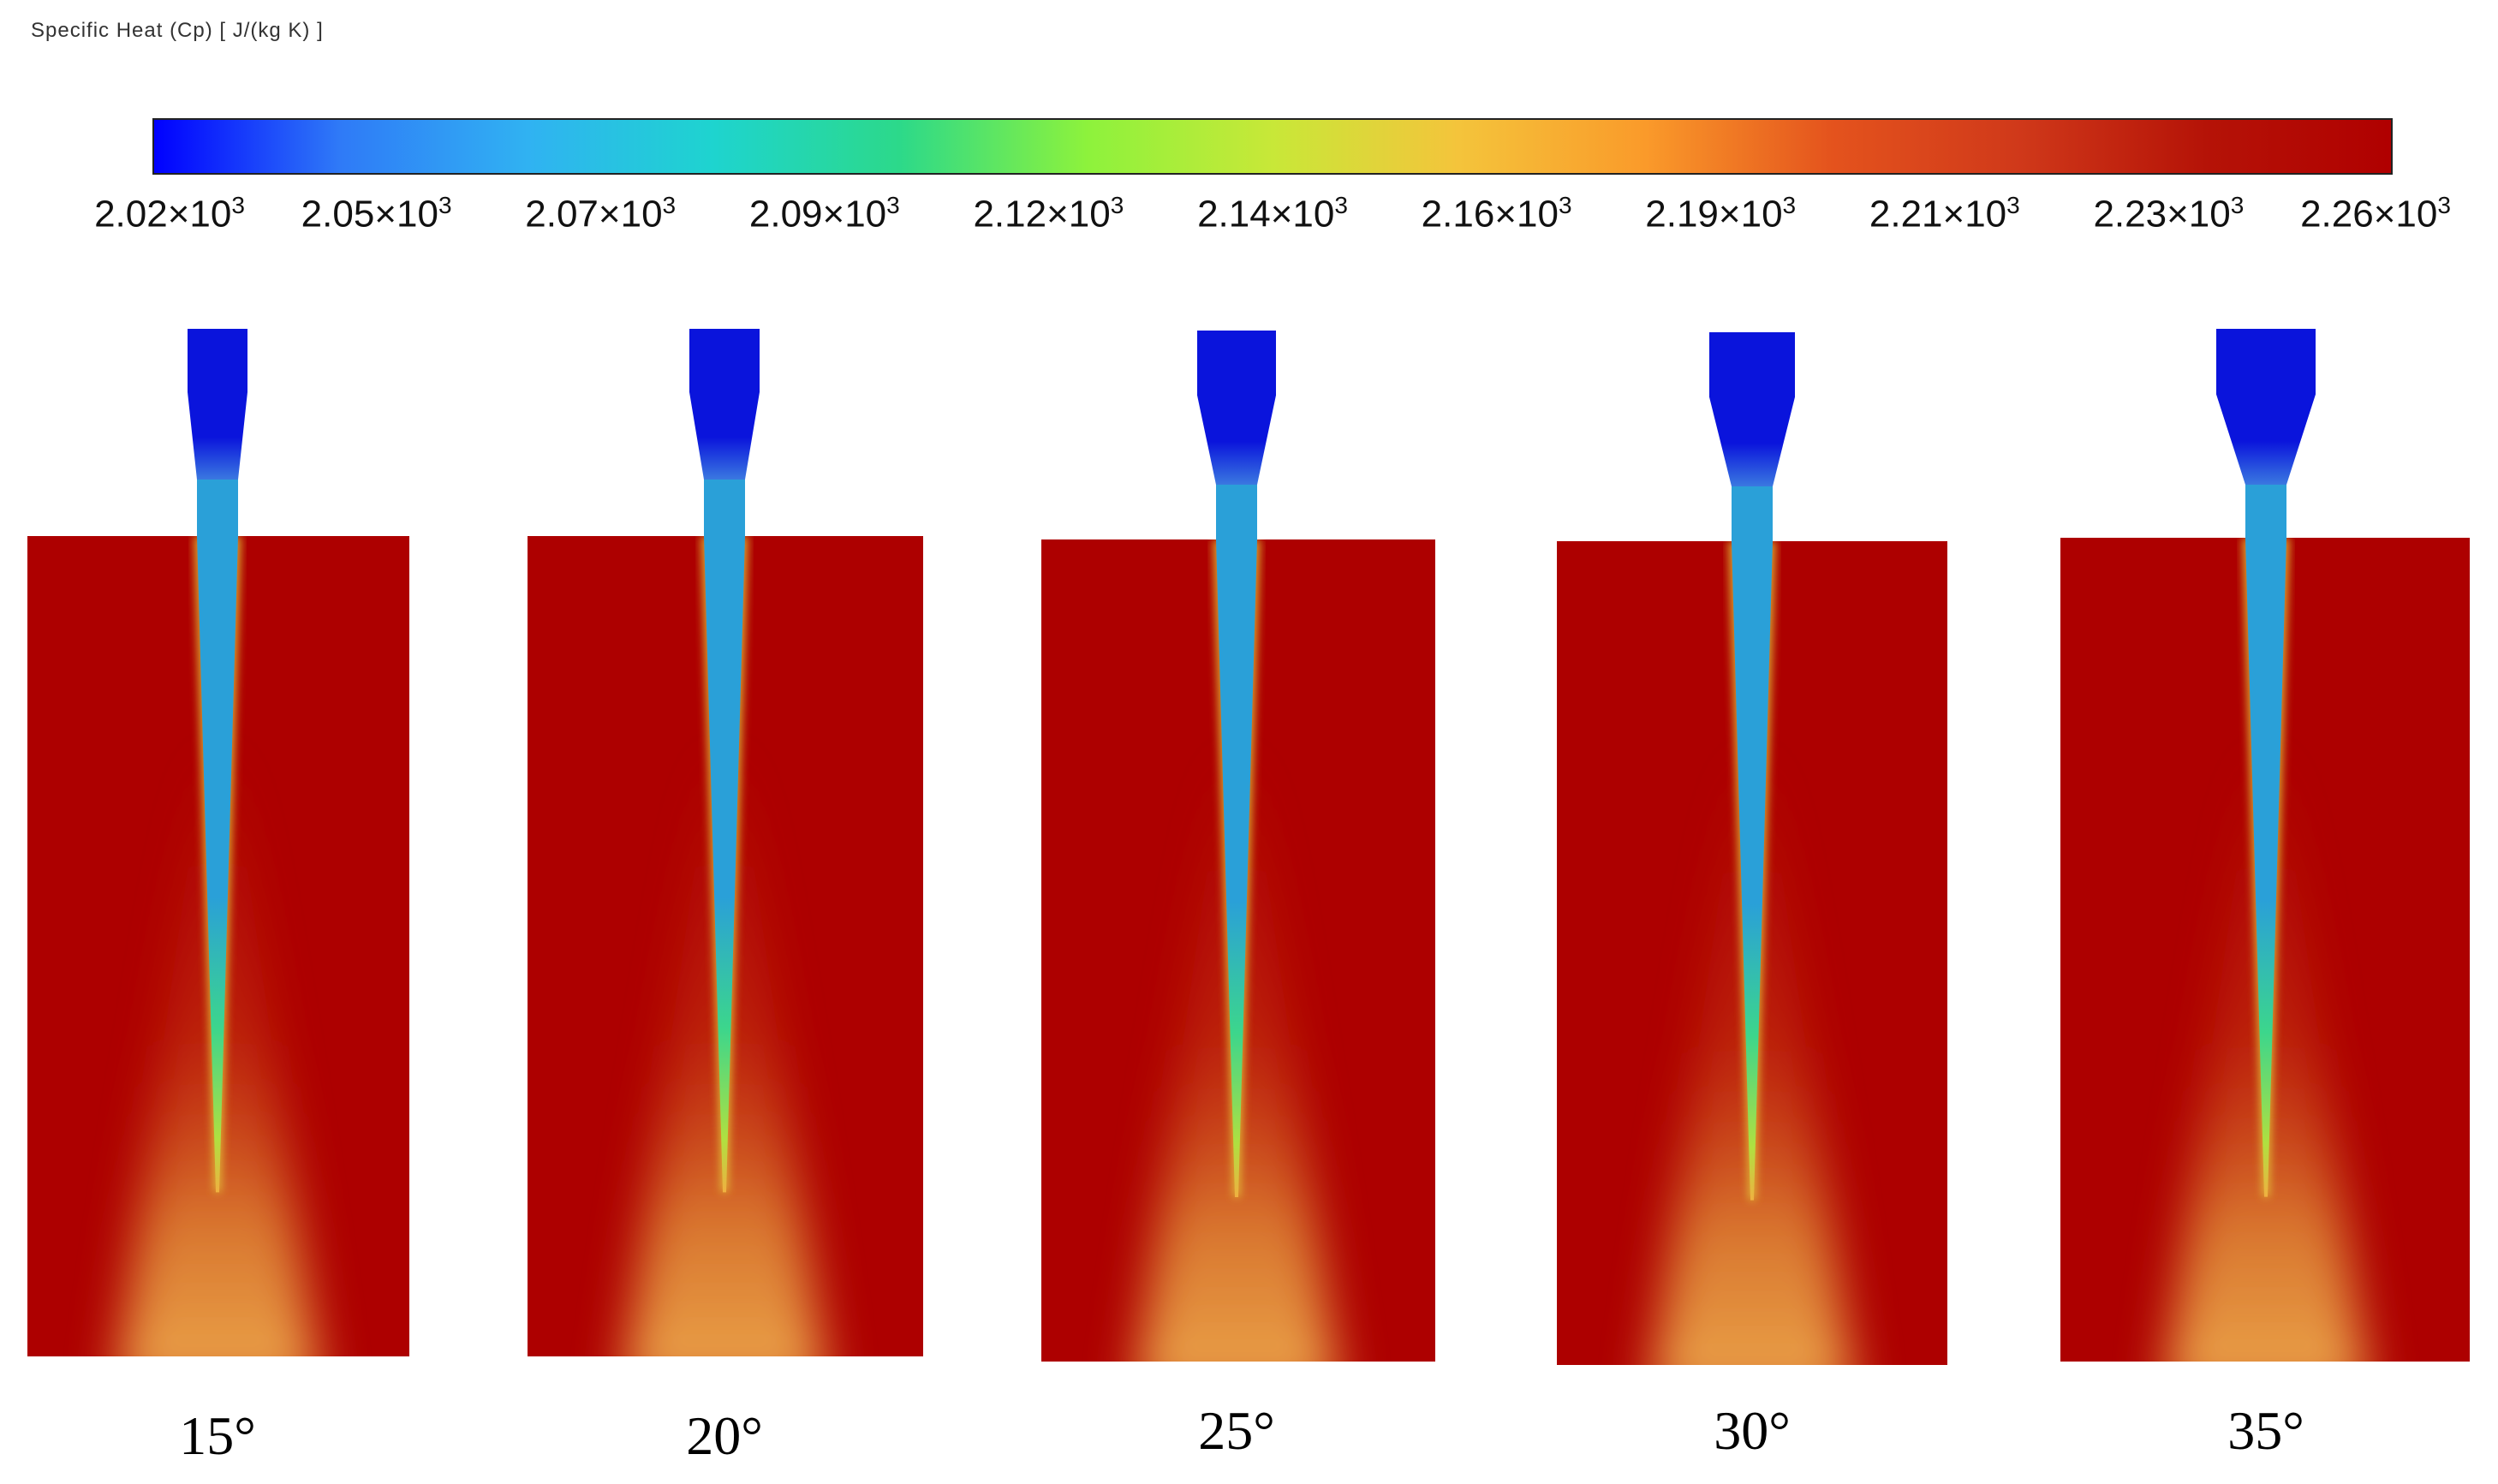 The width and height of the screenshot is (2498, 1484). I want to click on color-scale-tick-label: 2.09×103, so click(824, 214).